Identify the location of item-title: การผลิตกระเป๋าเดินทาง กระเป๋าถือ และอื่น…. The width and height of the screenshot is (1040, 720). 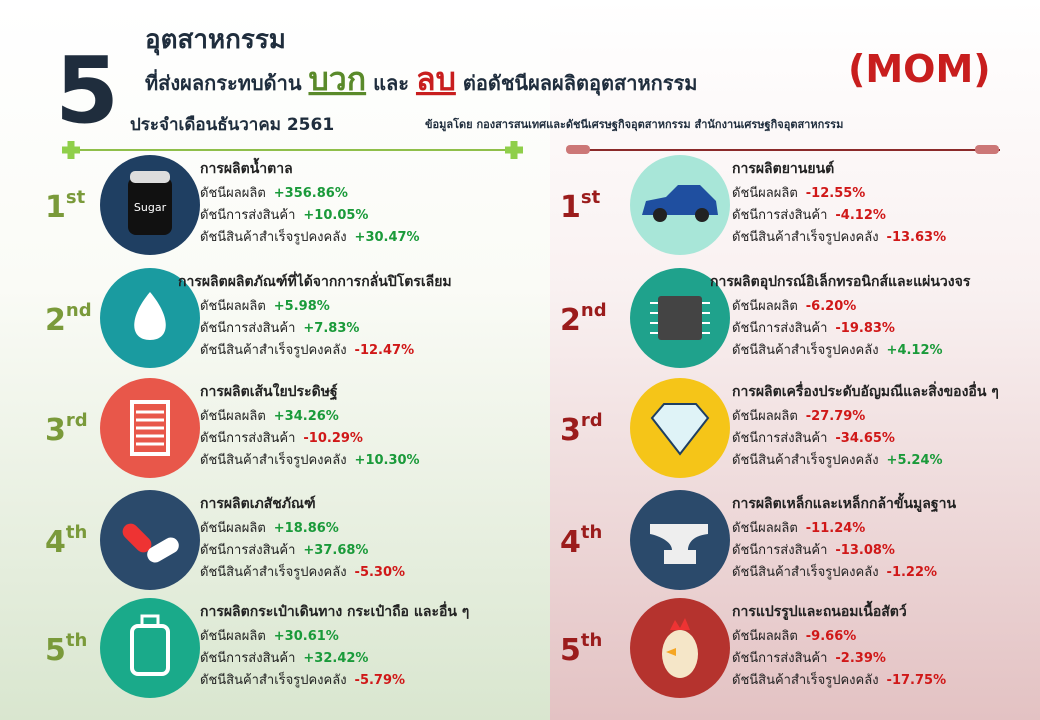
(334, 610).